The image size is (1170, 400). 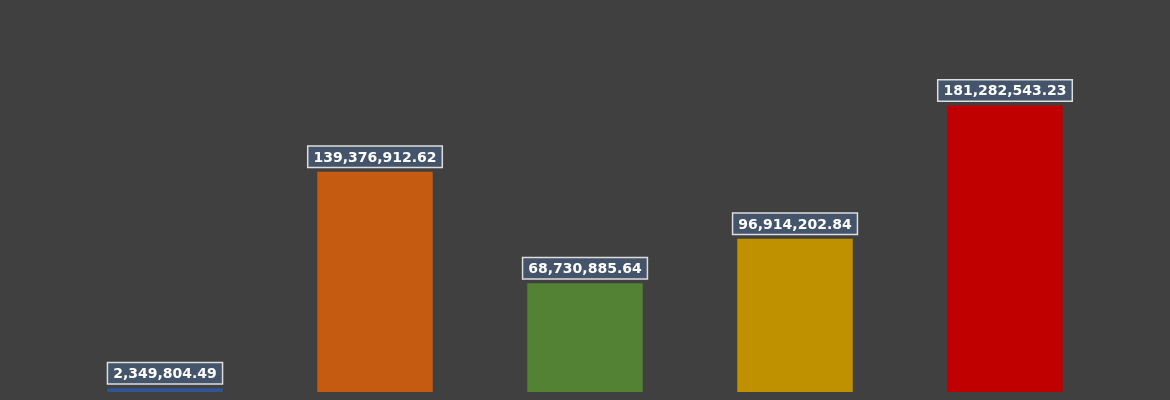 I want to click on data-label: 68,730,885.64, so click(x=585, y=268).